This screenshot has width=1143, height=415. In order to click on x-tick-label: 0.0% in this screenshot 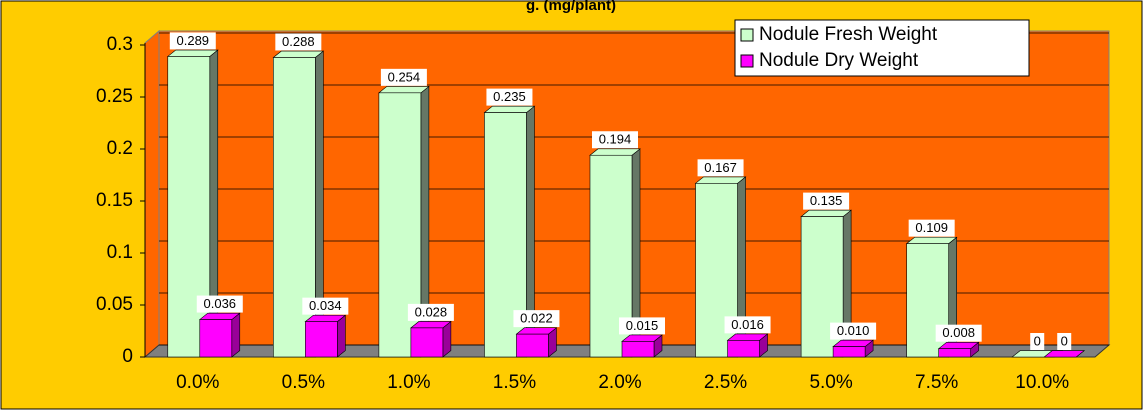, I will do `click(197, 382)`.